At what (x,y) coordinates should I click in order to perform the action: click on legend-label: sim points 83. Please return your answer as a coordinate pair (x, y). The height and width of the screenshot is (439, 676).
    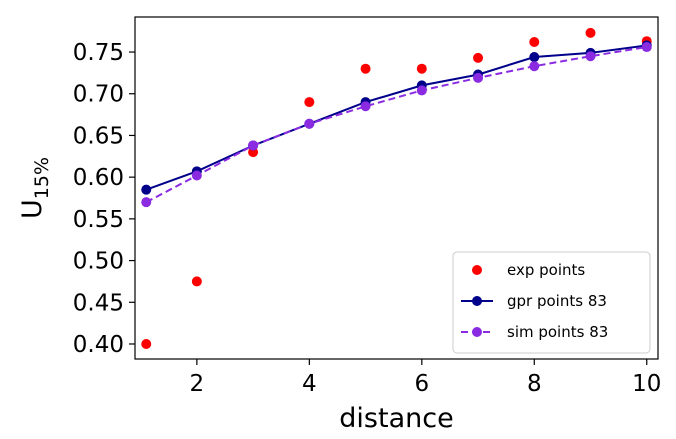
    Looking at the image, I should click on (557, 332).